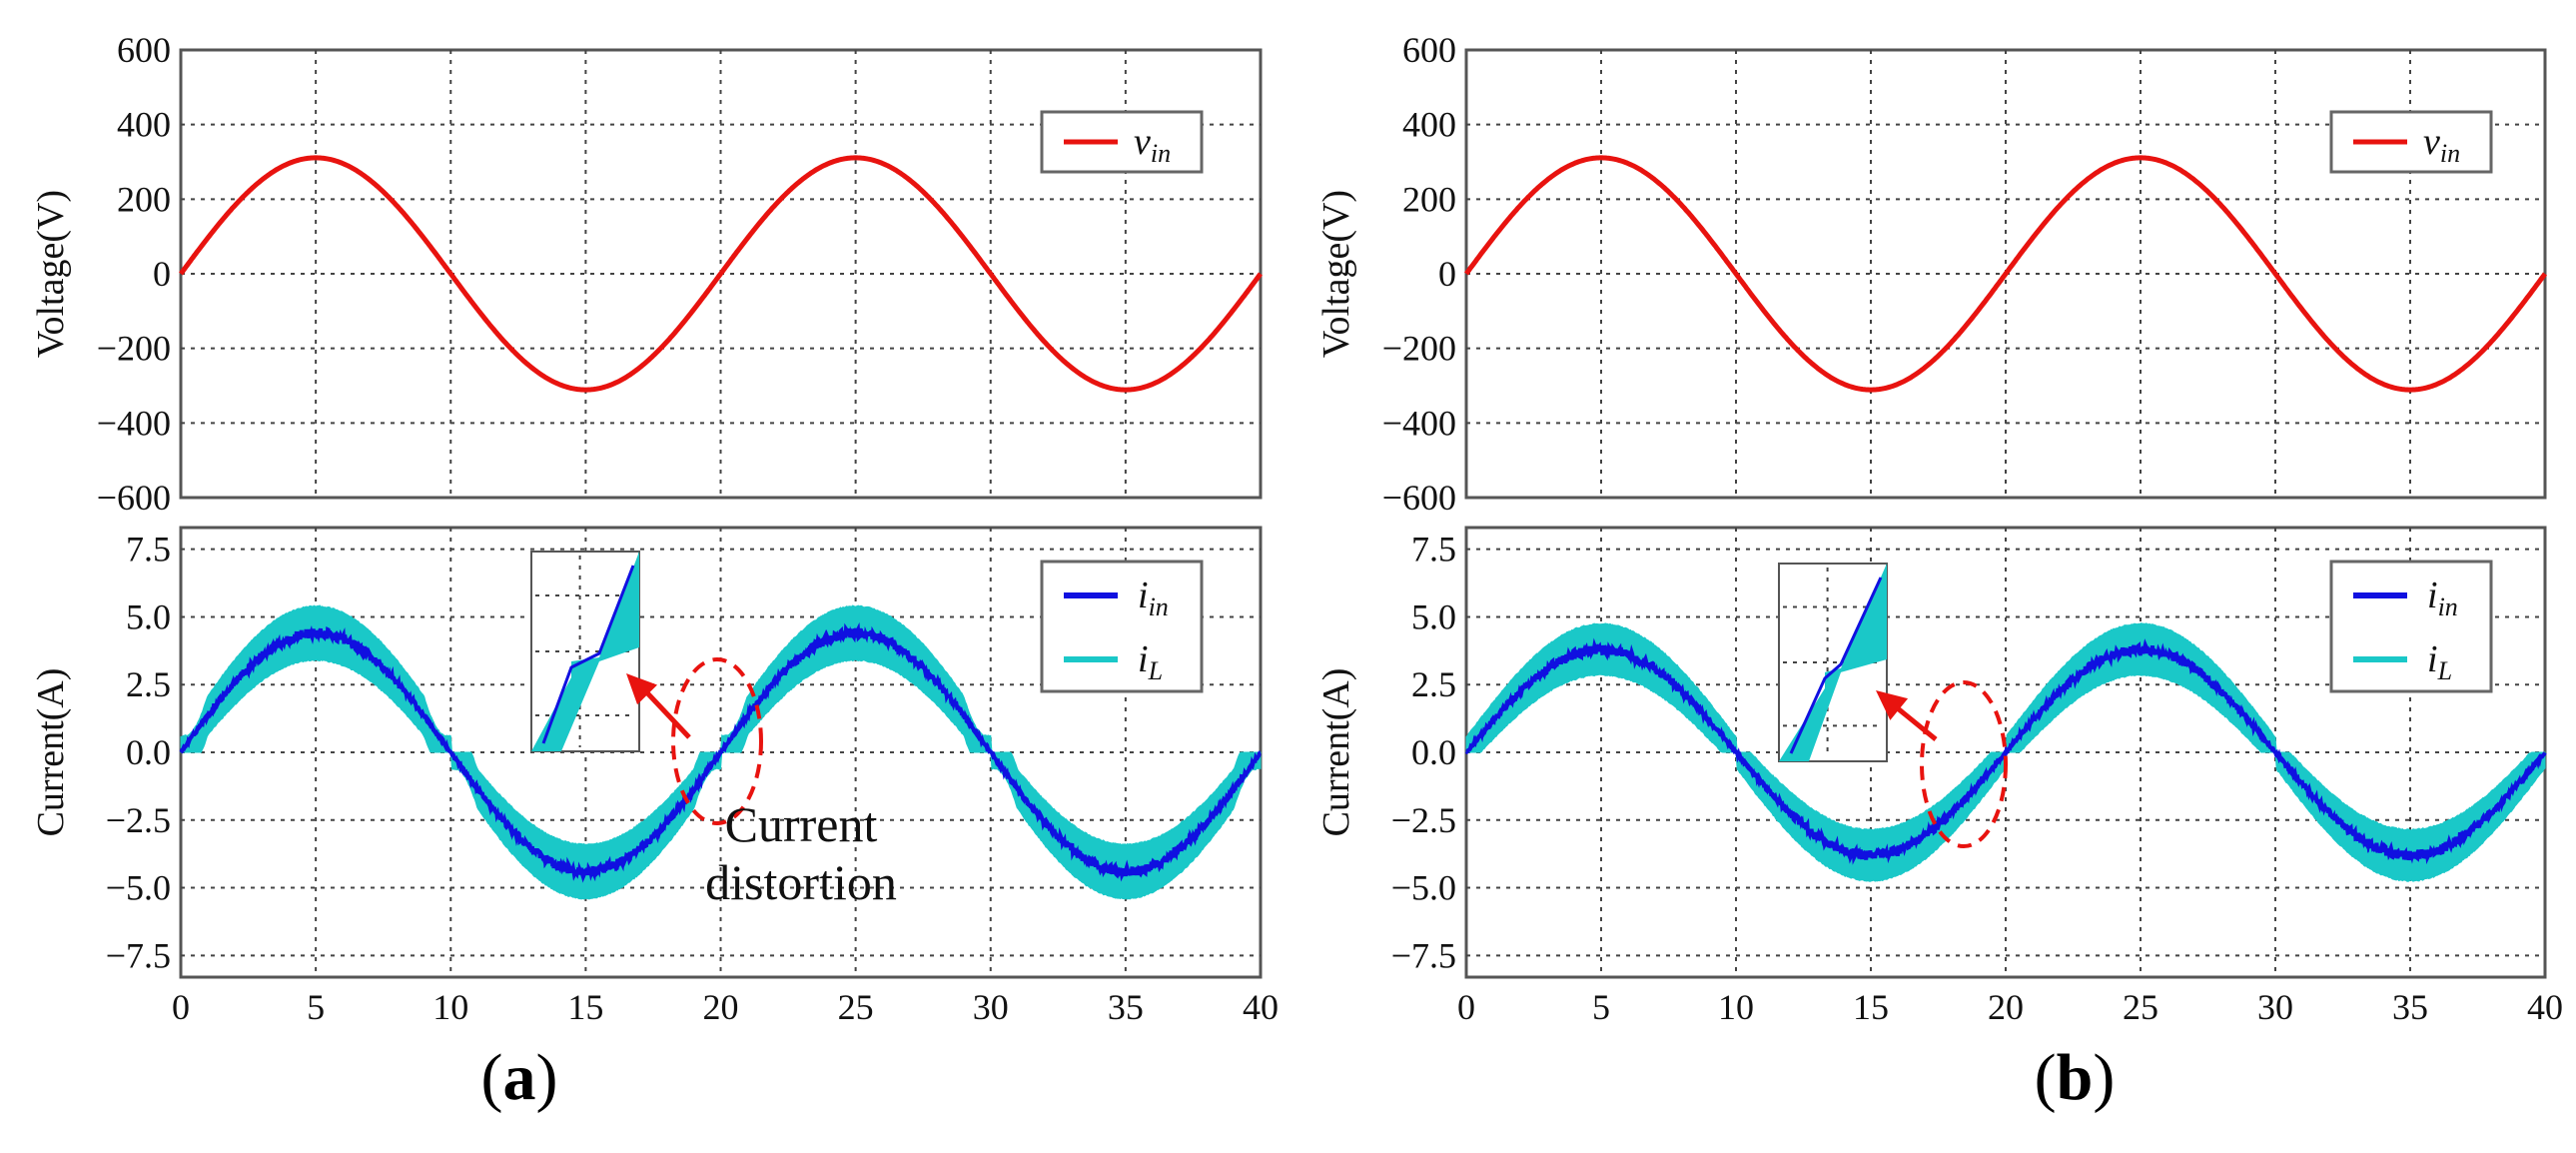 The height and width of the screenshot is (1153, 2576). Describe the element at coordinates (801, 882) in the screenshot. I see `annotation-line2: distortion` at that location.